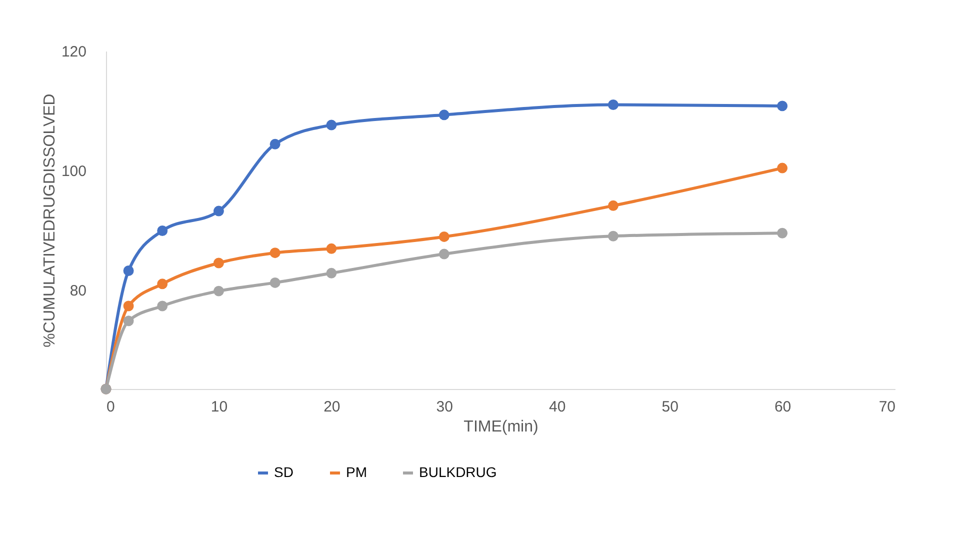  I want to click on x-tick-label: 10, so click(219, 407).